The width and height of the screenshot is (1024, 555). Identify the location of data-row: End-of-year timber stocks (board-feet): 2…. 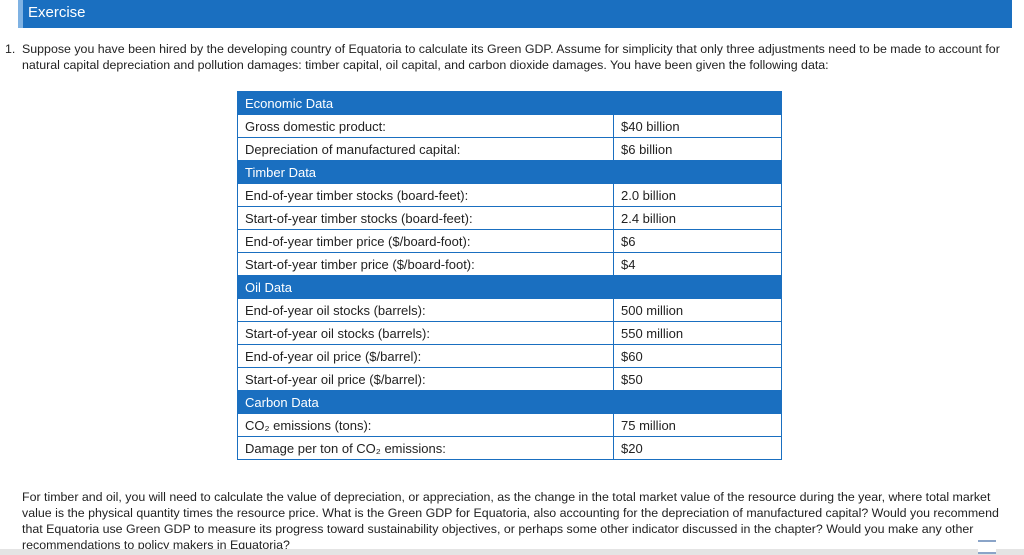
(509, 195).